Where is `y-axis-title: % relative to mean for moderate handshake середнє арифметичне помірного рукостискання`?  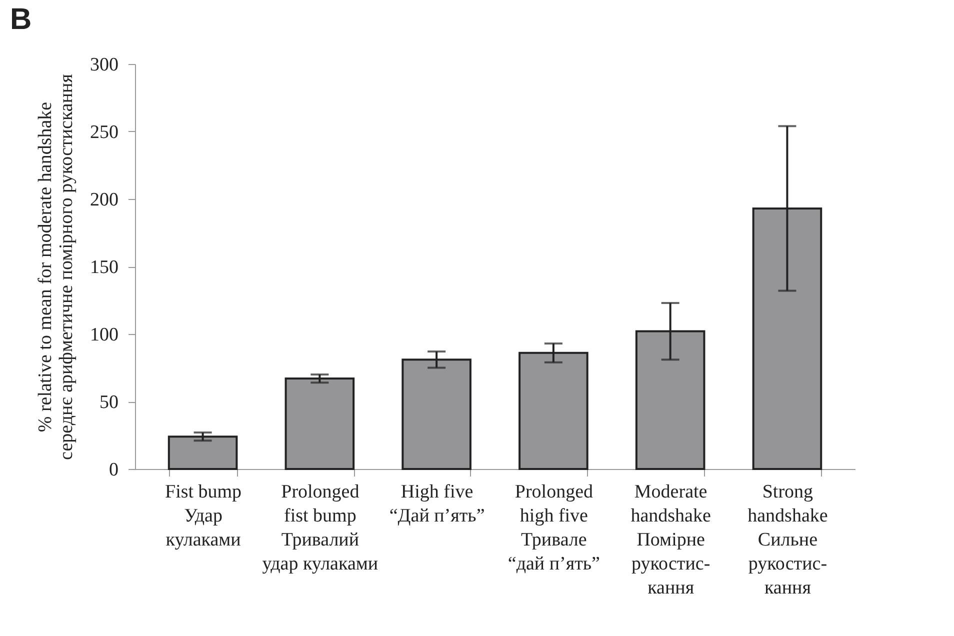
y-axis-title: % relative to mean for moderate handshake середнє арифметичне помірного рукостискання is located at coordinates (56, 267).